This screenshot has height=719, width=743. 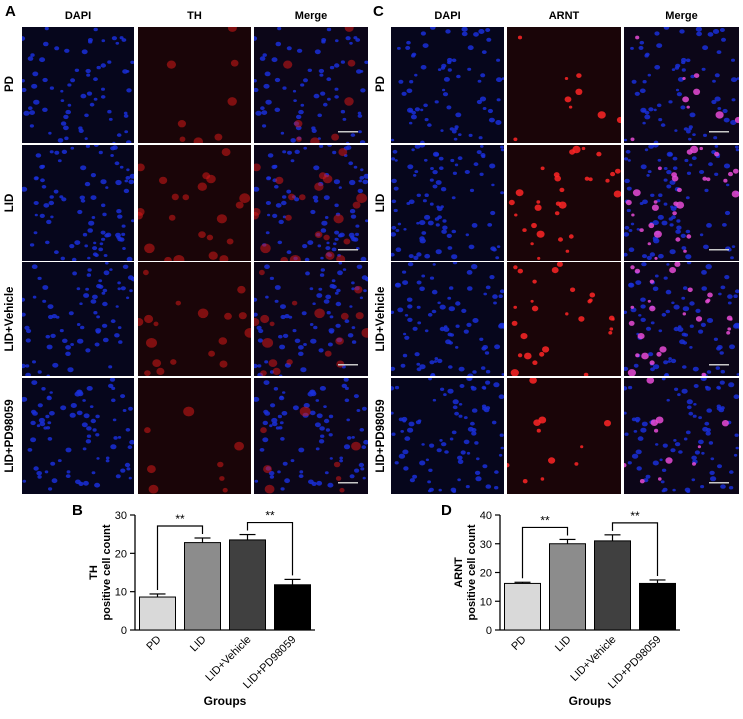 What do you see at coordinates (94, 572) in the screenshot?
I see `y-axis-label: TH` at bounding box center [94, 572].